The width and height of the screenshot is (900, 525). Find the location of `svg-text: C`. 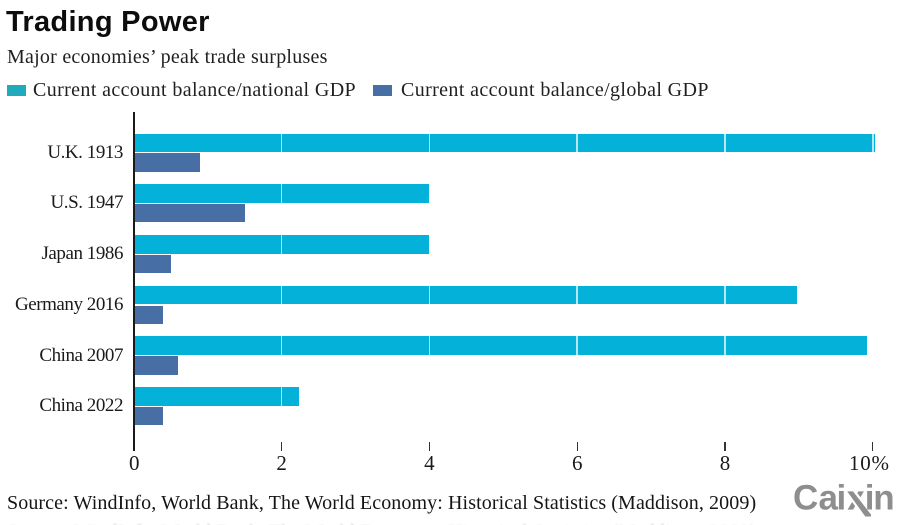

svg-text: C is located at coordinates (805, 498).